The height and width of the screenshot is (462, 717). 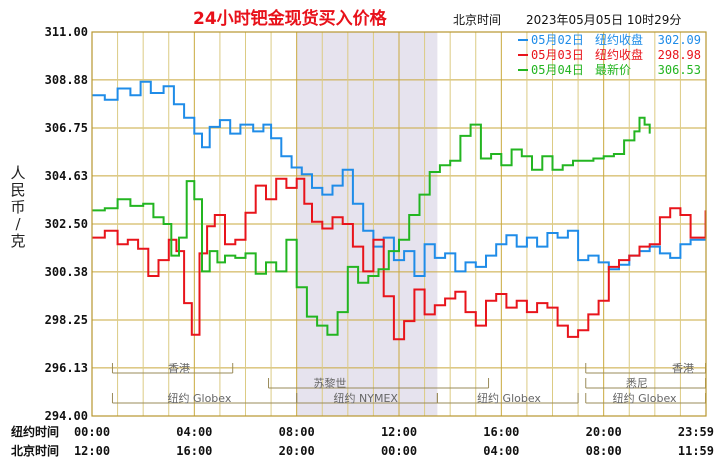 What do you see at coordinates (399, 451) in the screenshot?
I see `x-tick-label-row2: 00:00` at bounding box center [399, 451].